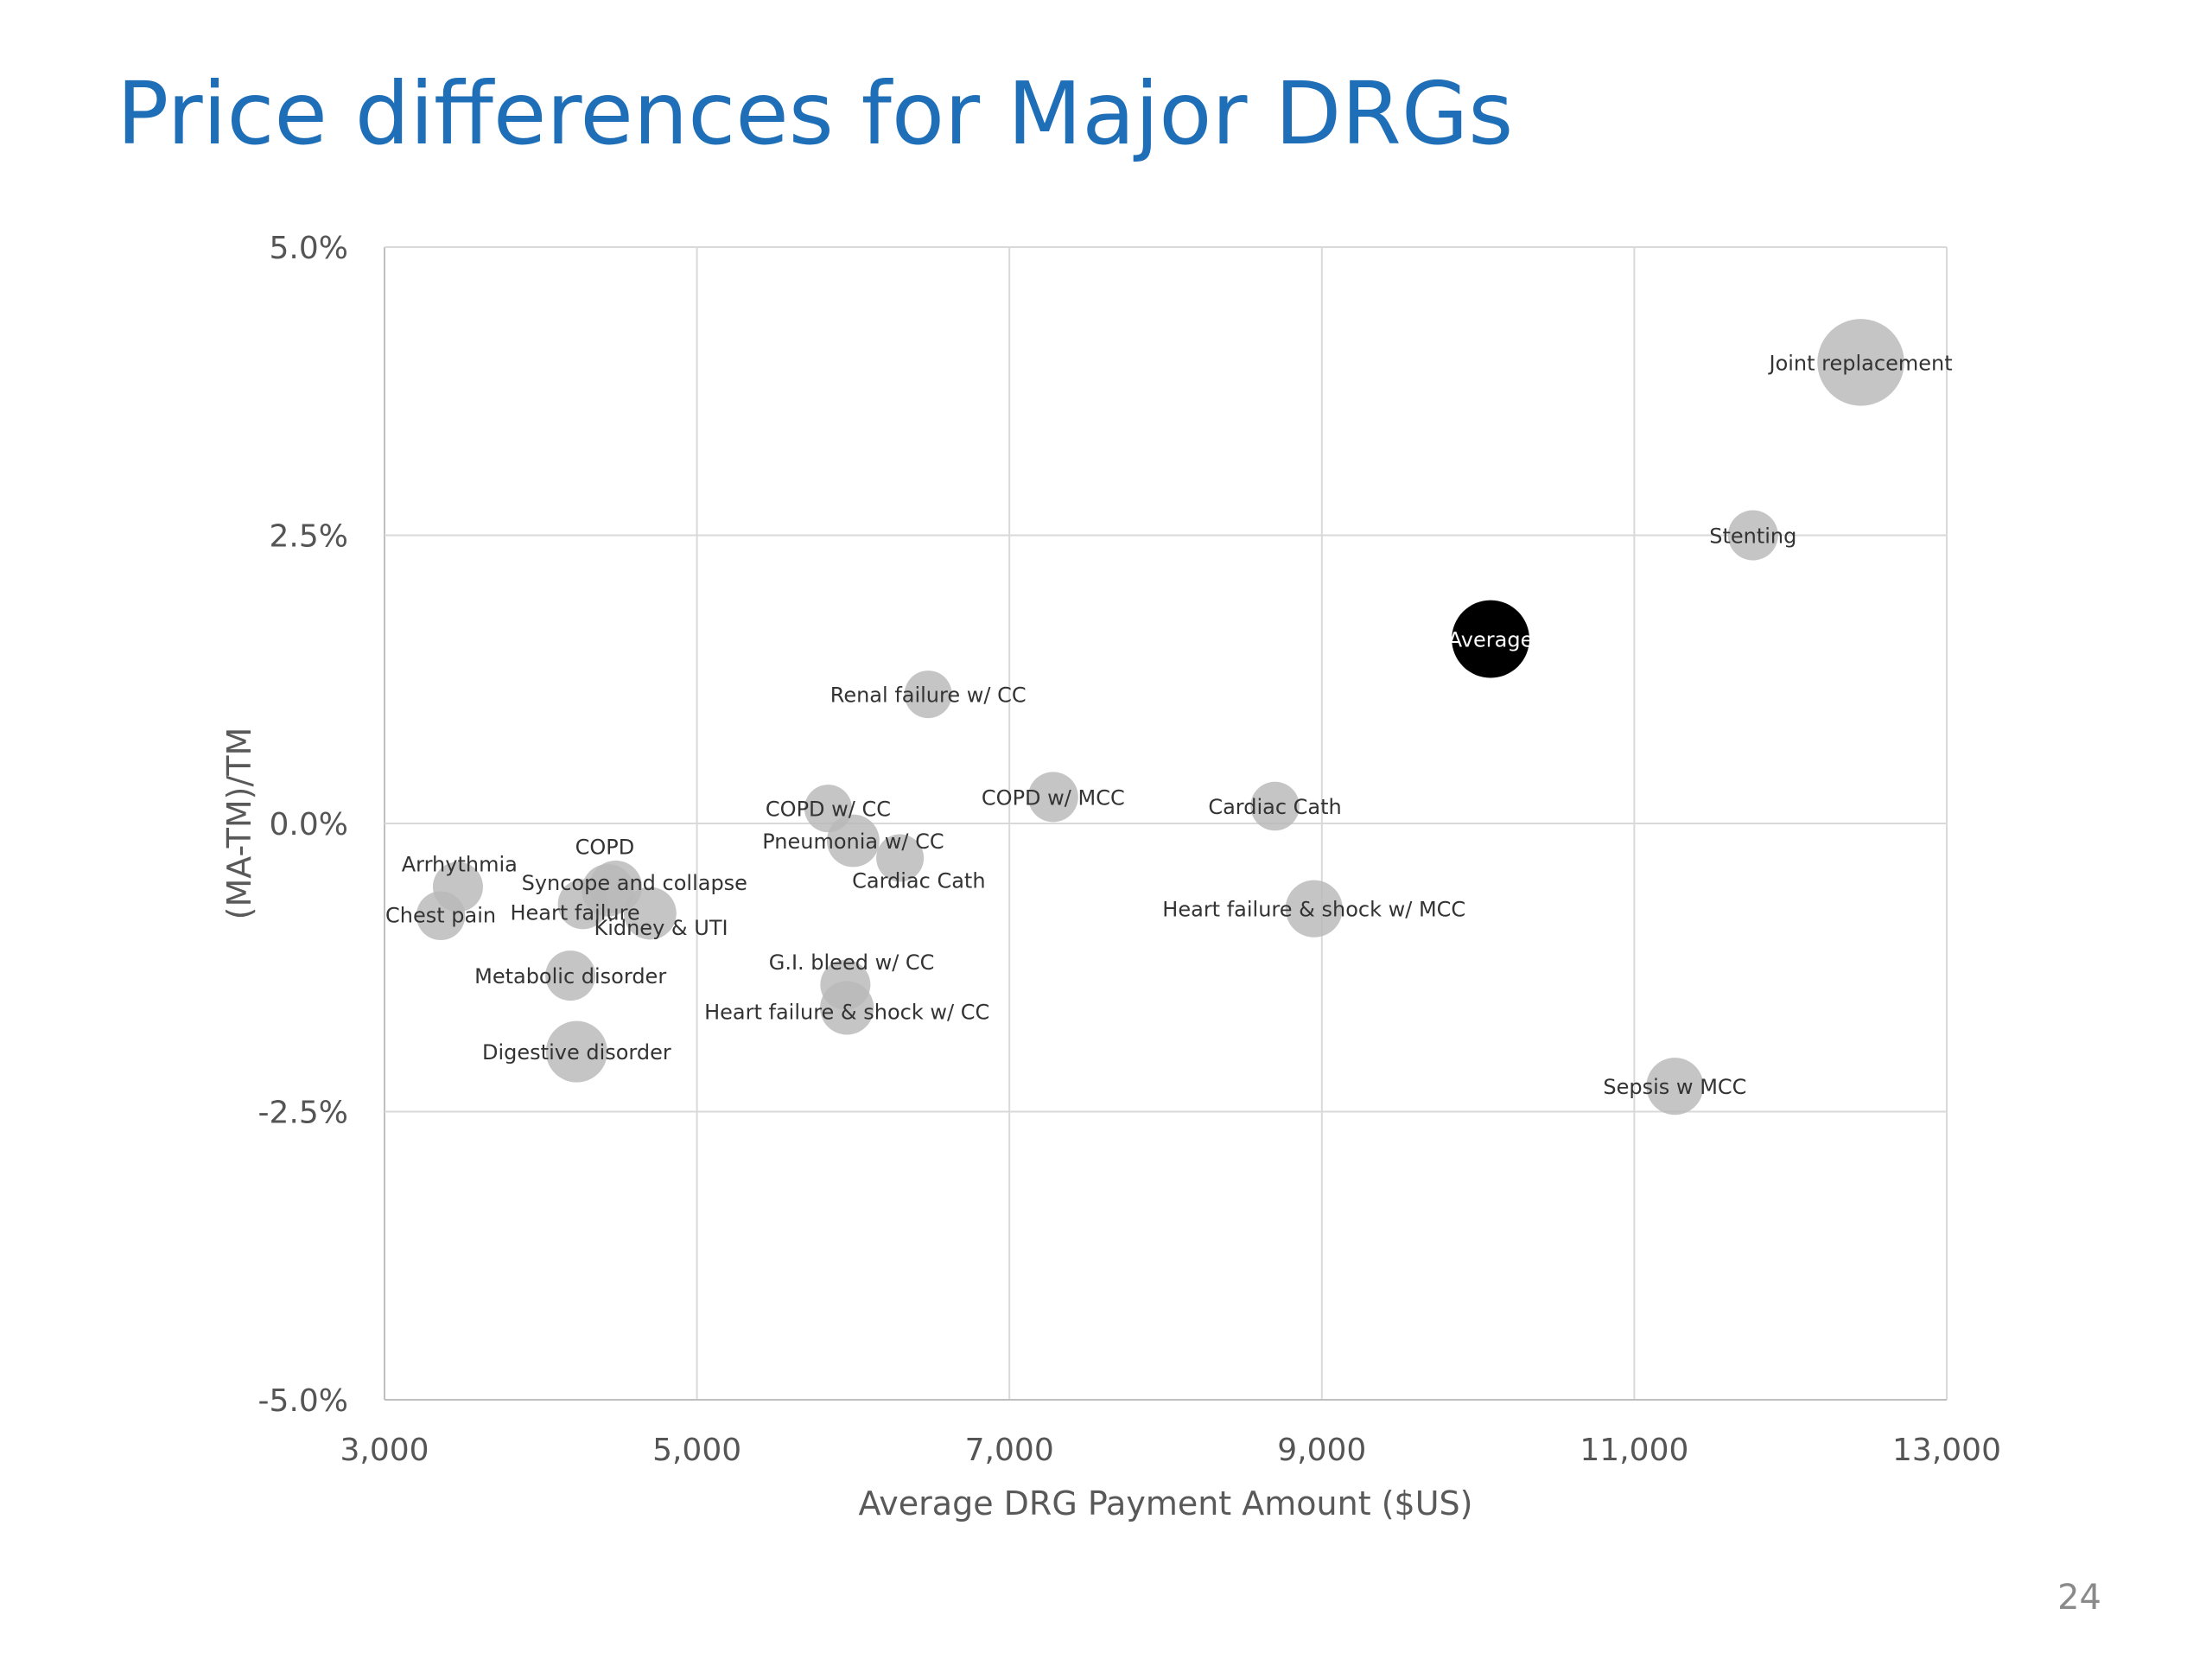 The width and height of the screenshot is (2212, 1659). I want to click on bubble-label: Syncope and collapse, so click(634, 883).